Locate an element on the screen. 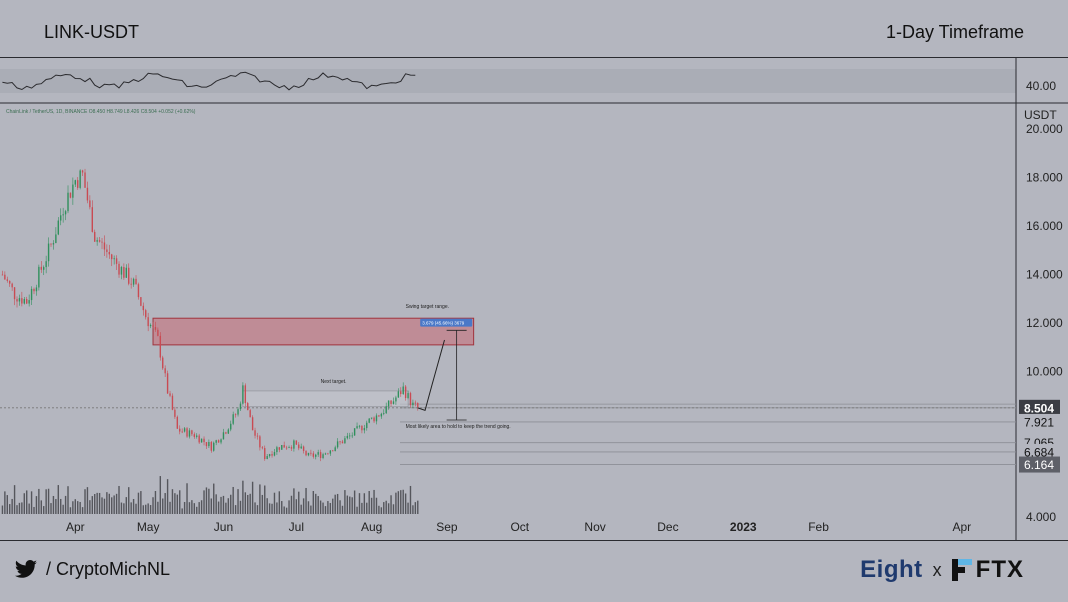  price-label: 6.164 is located at coordinates (1039, 465).